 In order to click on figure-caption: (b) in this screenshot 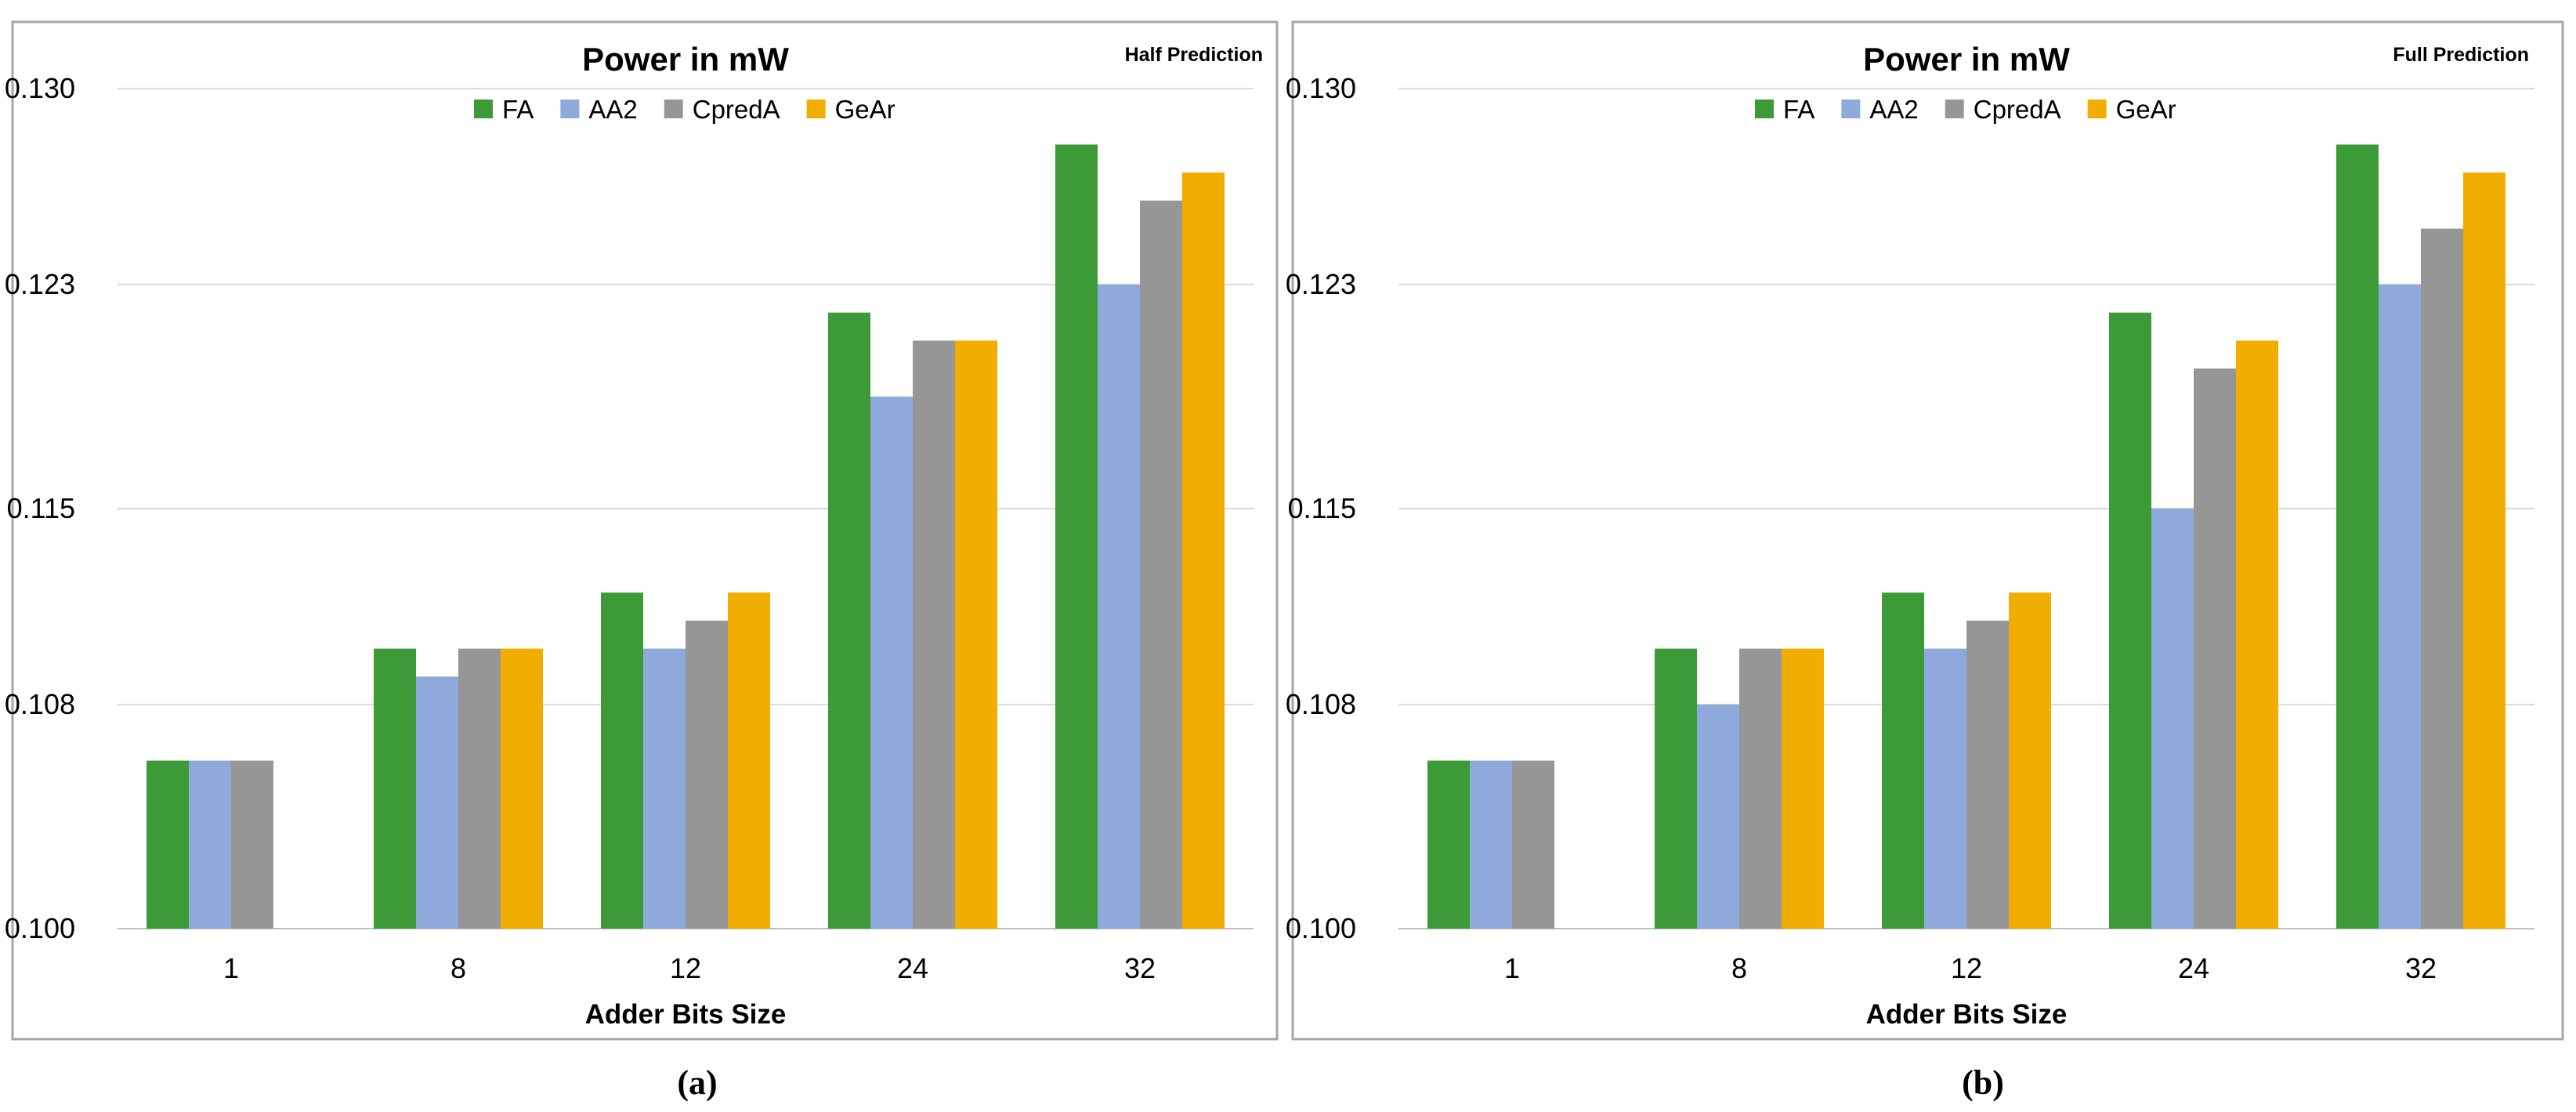, I will do `click(1983, 1082)`.